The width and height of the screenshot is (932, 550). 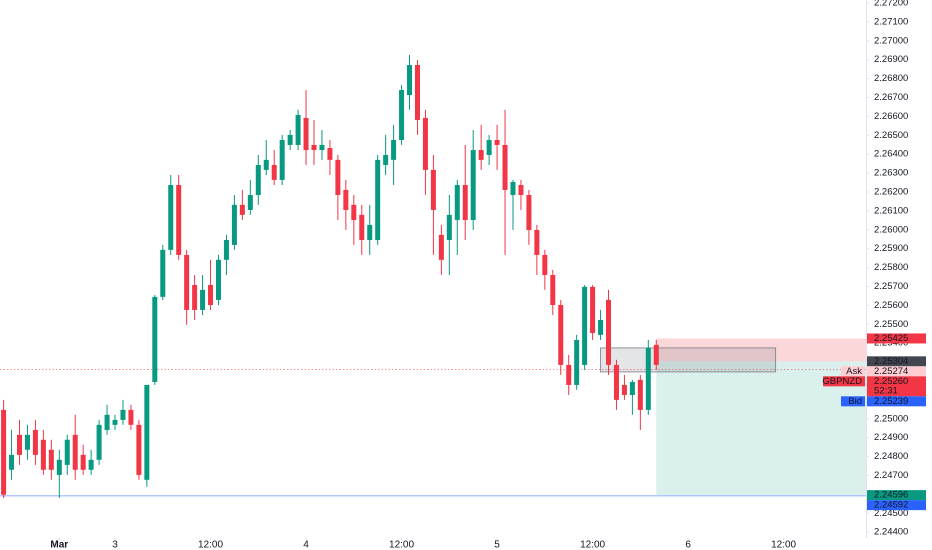 I want to click on x-tick-label: 4, so click(x=306, y=545).